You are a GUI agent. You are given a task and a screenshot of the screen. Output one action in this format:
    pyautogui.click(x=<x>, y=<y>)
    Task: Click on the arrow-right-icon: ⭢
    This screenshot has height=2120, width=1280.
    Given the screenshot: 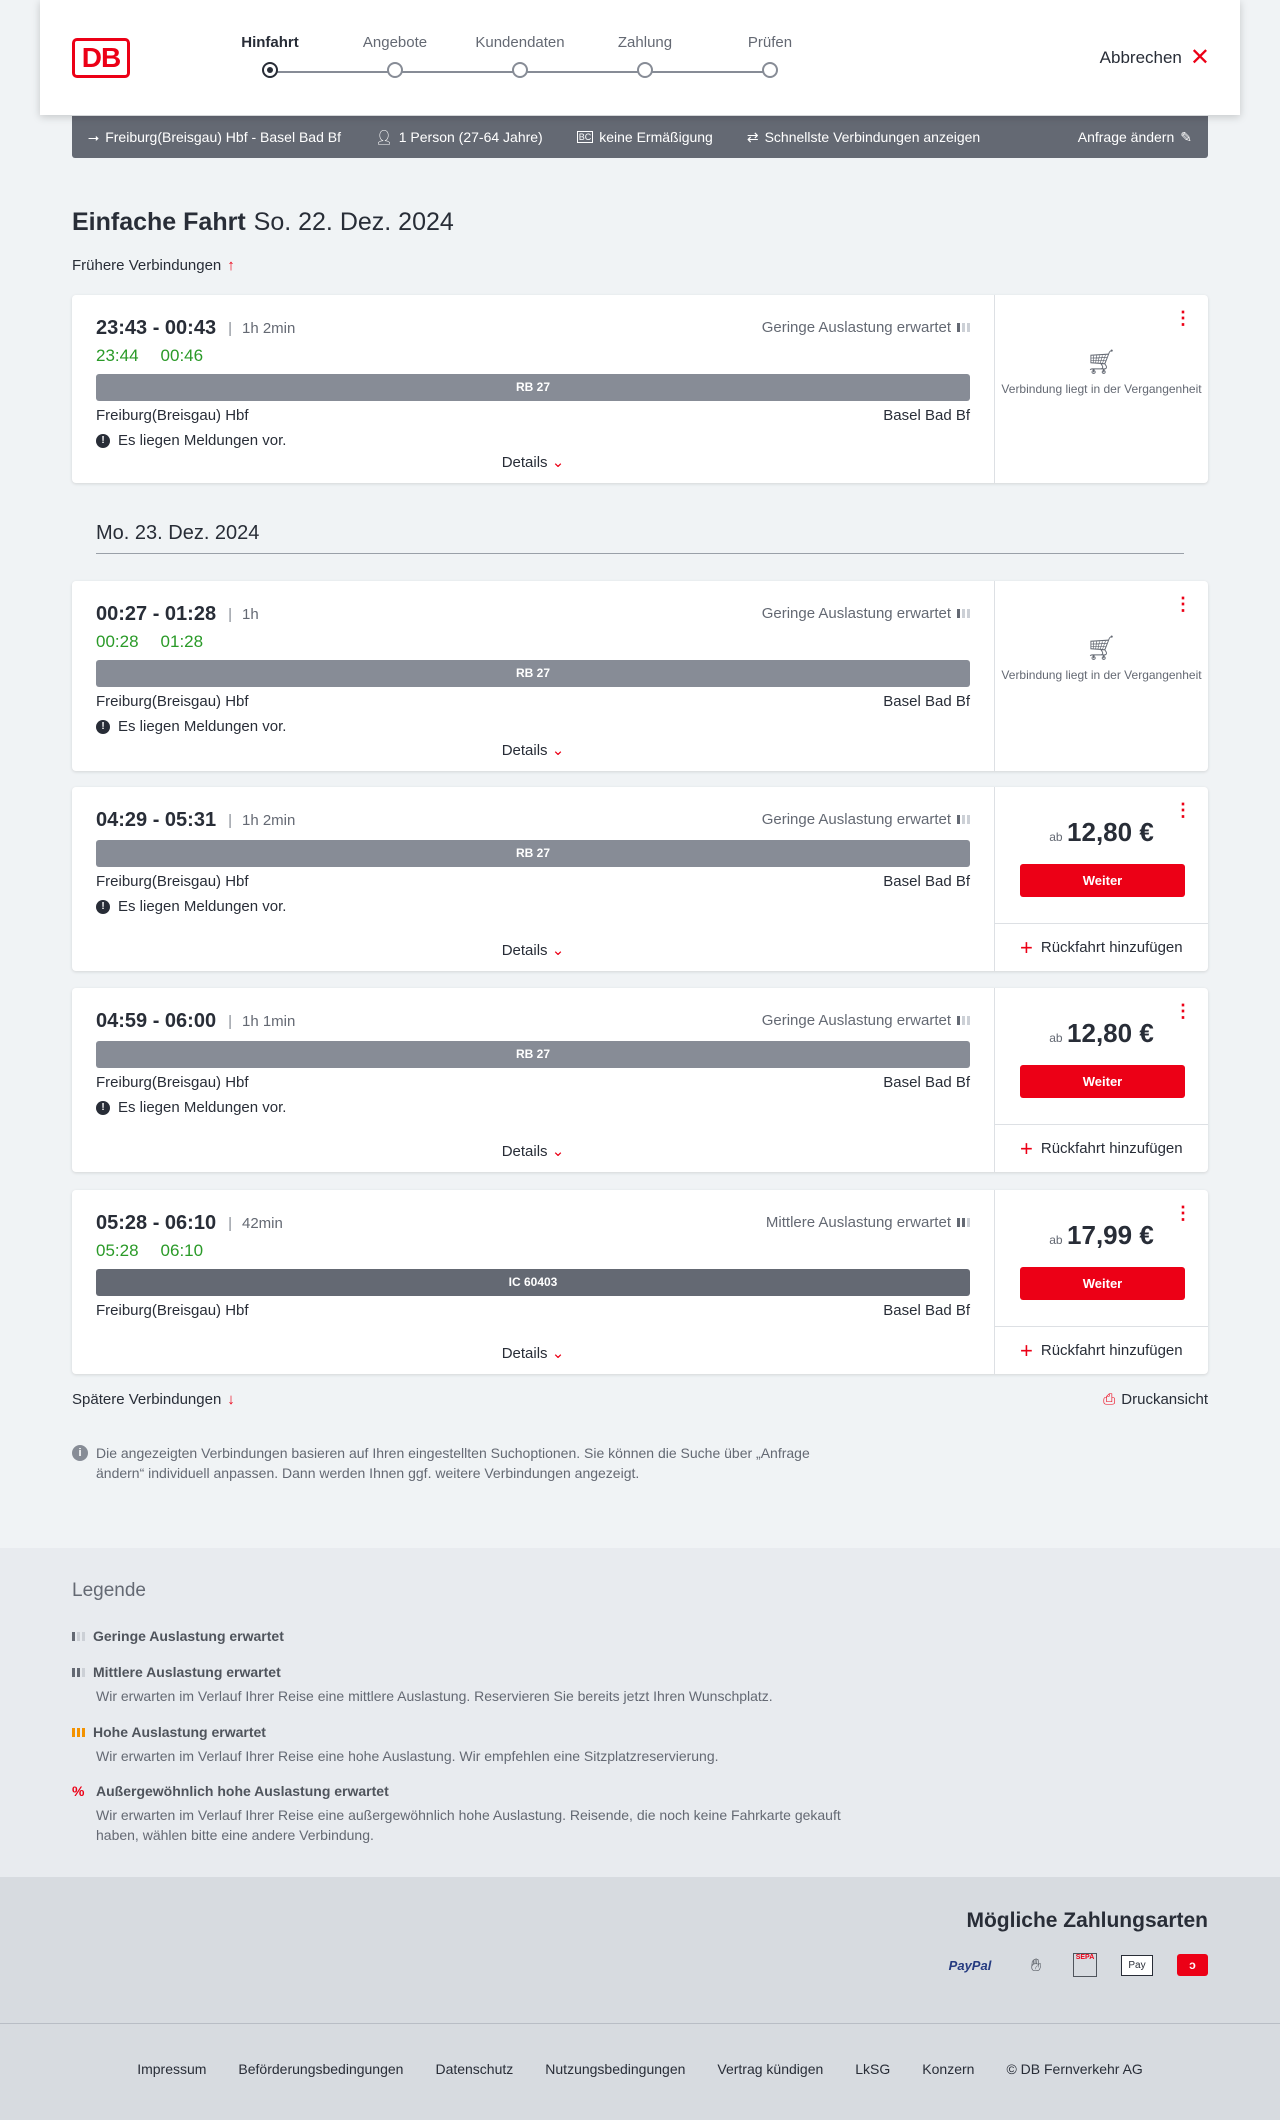 What is the action you would take?
    pyautogui.click(x=94, y=136)
    